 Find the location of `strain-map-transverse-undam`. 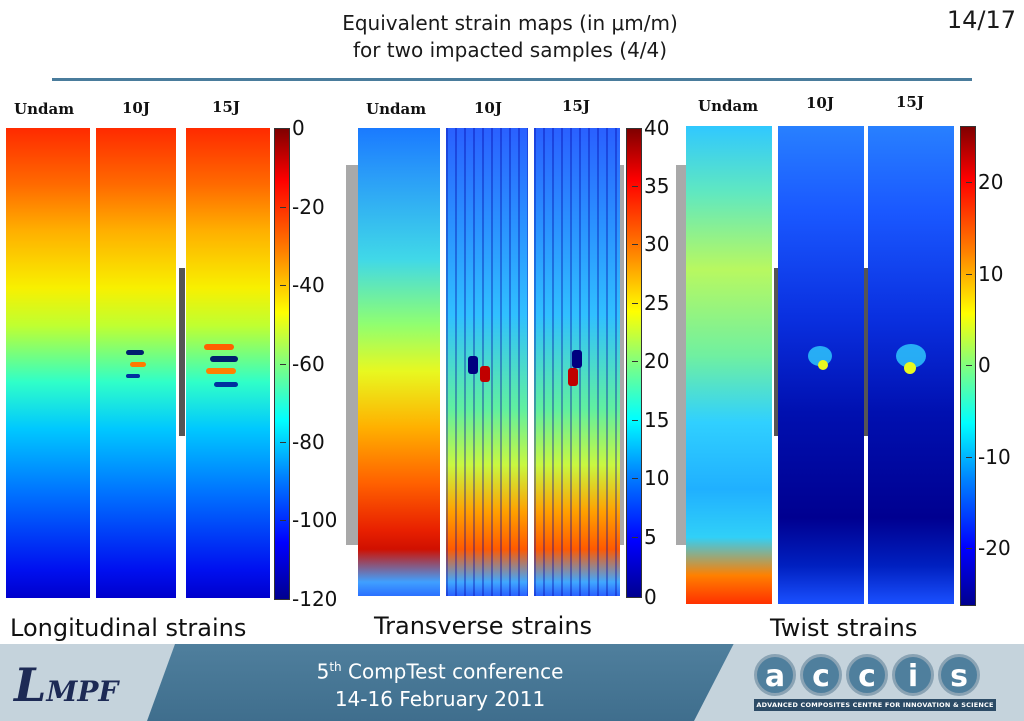

strain-map-transverse-undam is located at coordinates (399, 362).